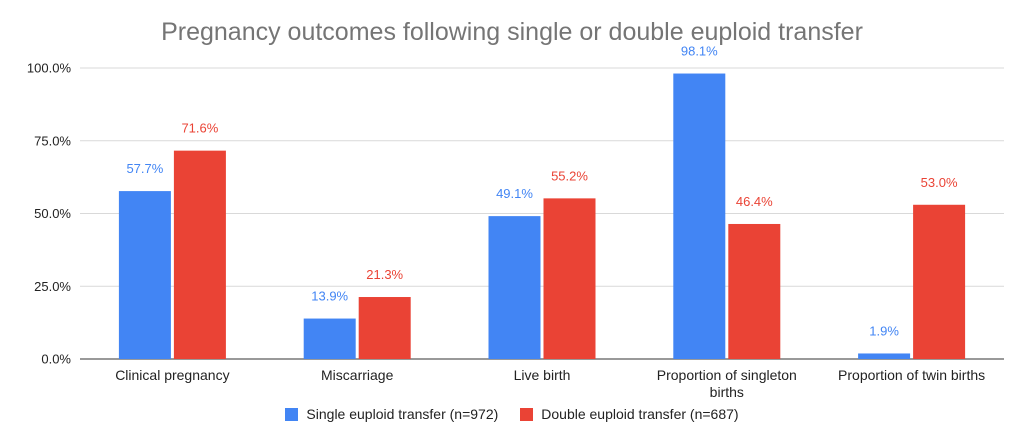 The height and width of the screenshot is (448, 1024). Describe the element at coordinates (357, 375) in the screenshot. I see `x-tick-label: Miscarriage` at that location.